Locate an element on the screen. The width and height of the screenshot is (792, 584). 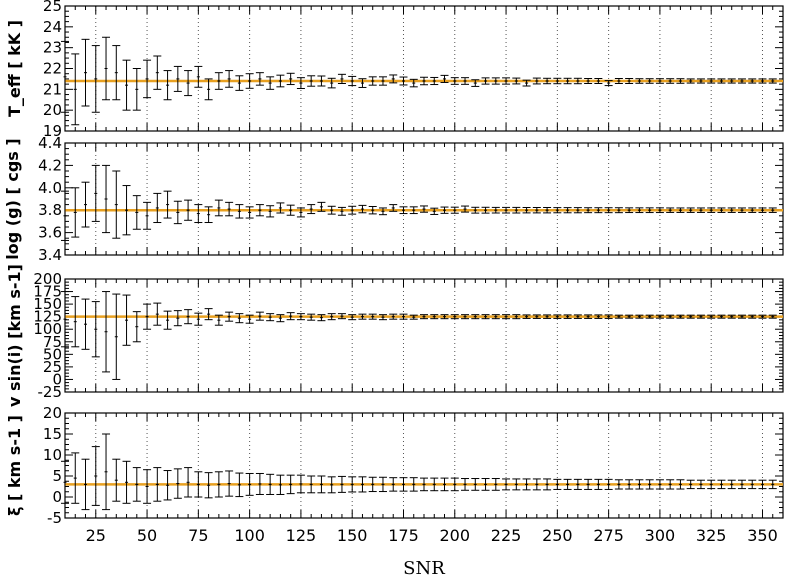
x-tick-label: 175 is located at coordinates (403, 535).